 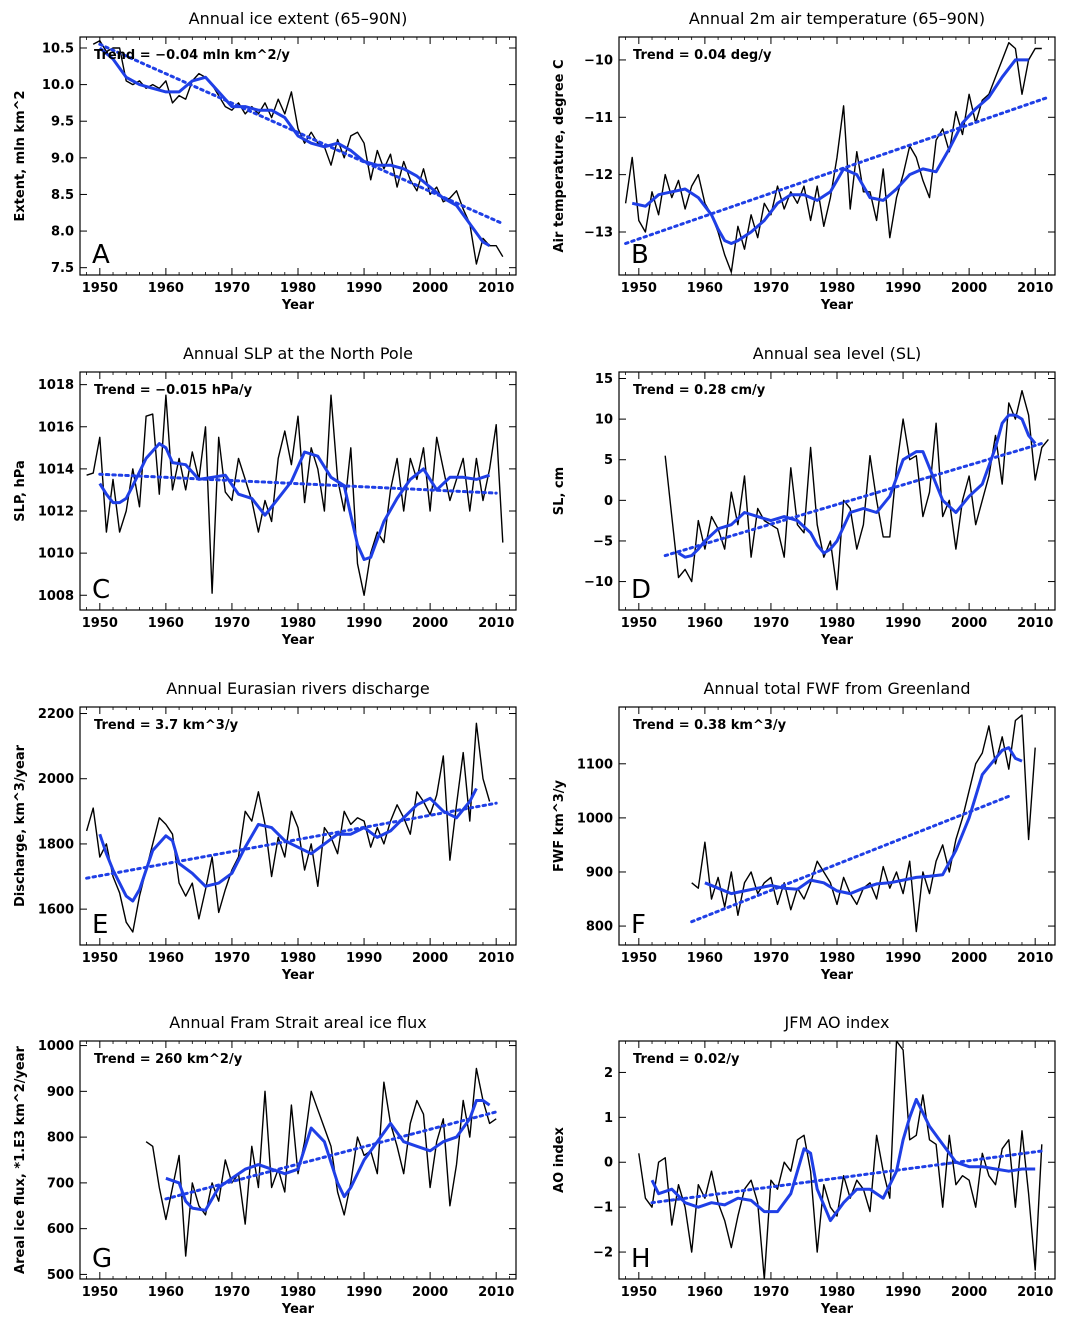 What do you see at coordinates (60, 1138) in the screenshot?
I see `y-tick-label: 800` at bounding box center [60, 1138].